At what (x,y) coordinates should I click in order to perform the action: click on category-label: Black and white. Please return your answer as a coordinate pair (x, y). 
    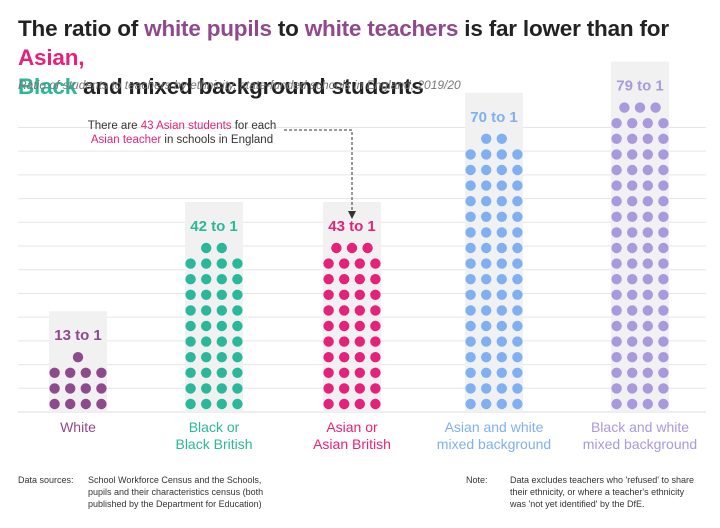
    Looking at the image, I should click on (640, 427).